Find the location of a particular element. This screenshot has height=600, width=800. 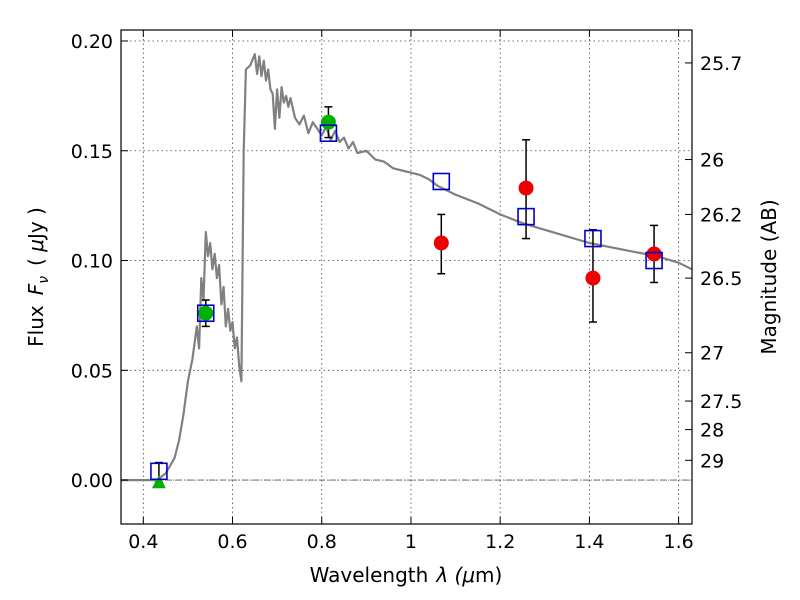

y-tick-label: 0.20 is located at coordinates (92, 42).